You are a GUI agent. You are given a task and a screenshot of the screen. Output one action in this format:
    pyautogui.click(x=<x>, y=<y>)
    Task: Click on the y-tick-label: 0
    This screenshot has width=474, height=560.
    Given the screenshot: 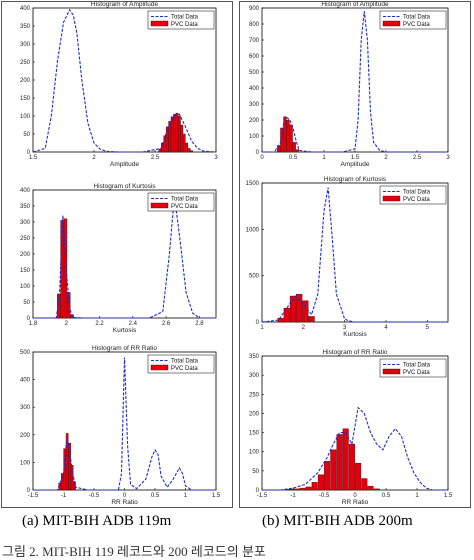 What is the action you would take?
    pyautogui.click(x=29, y=319)
    